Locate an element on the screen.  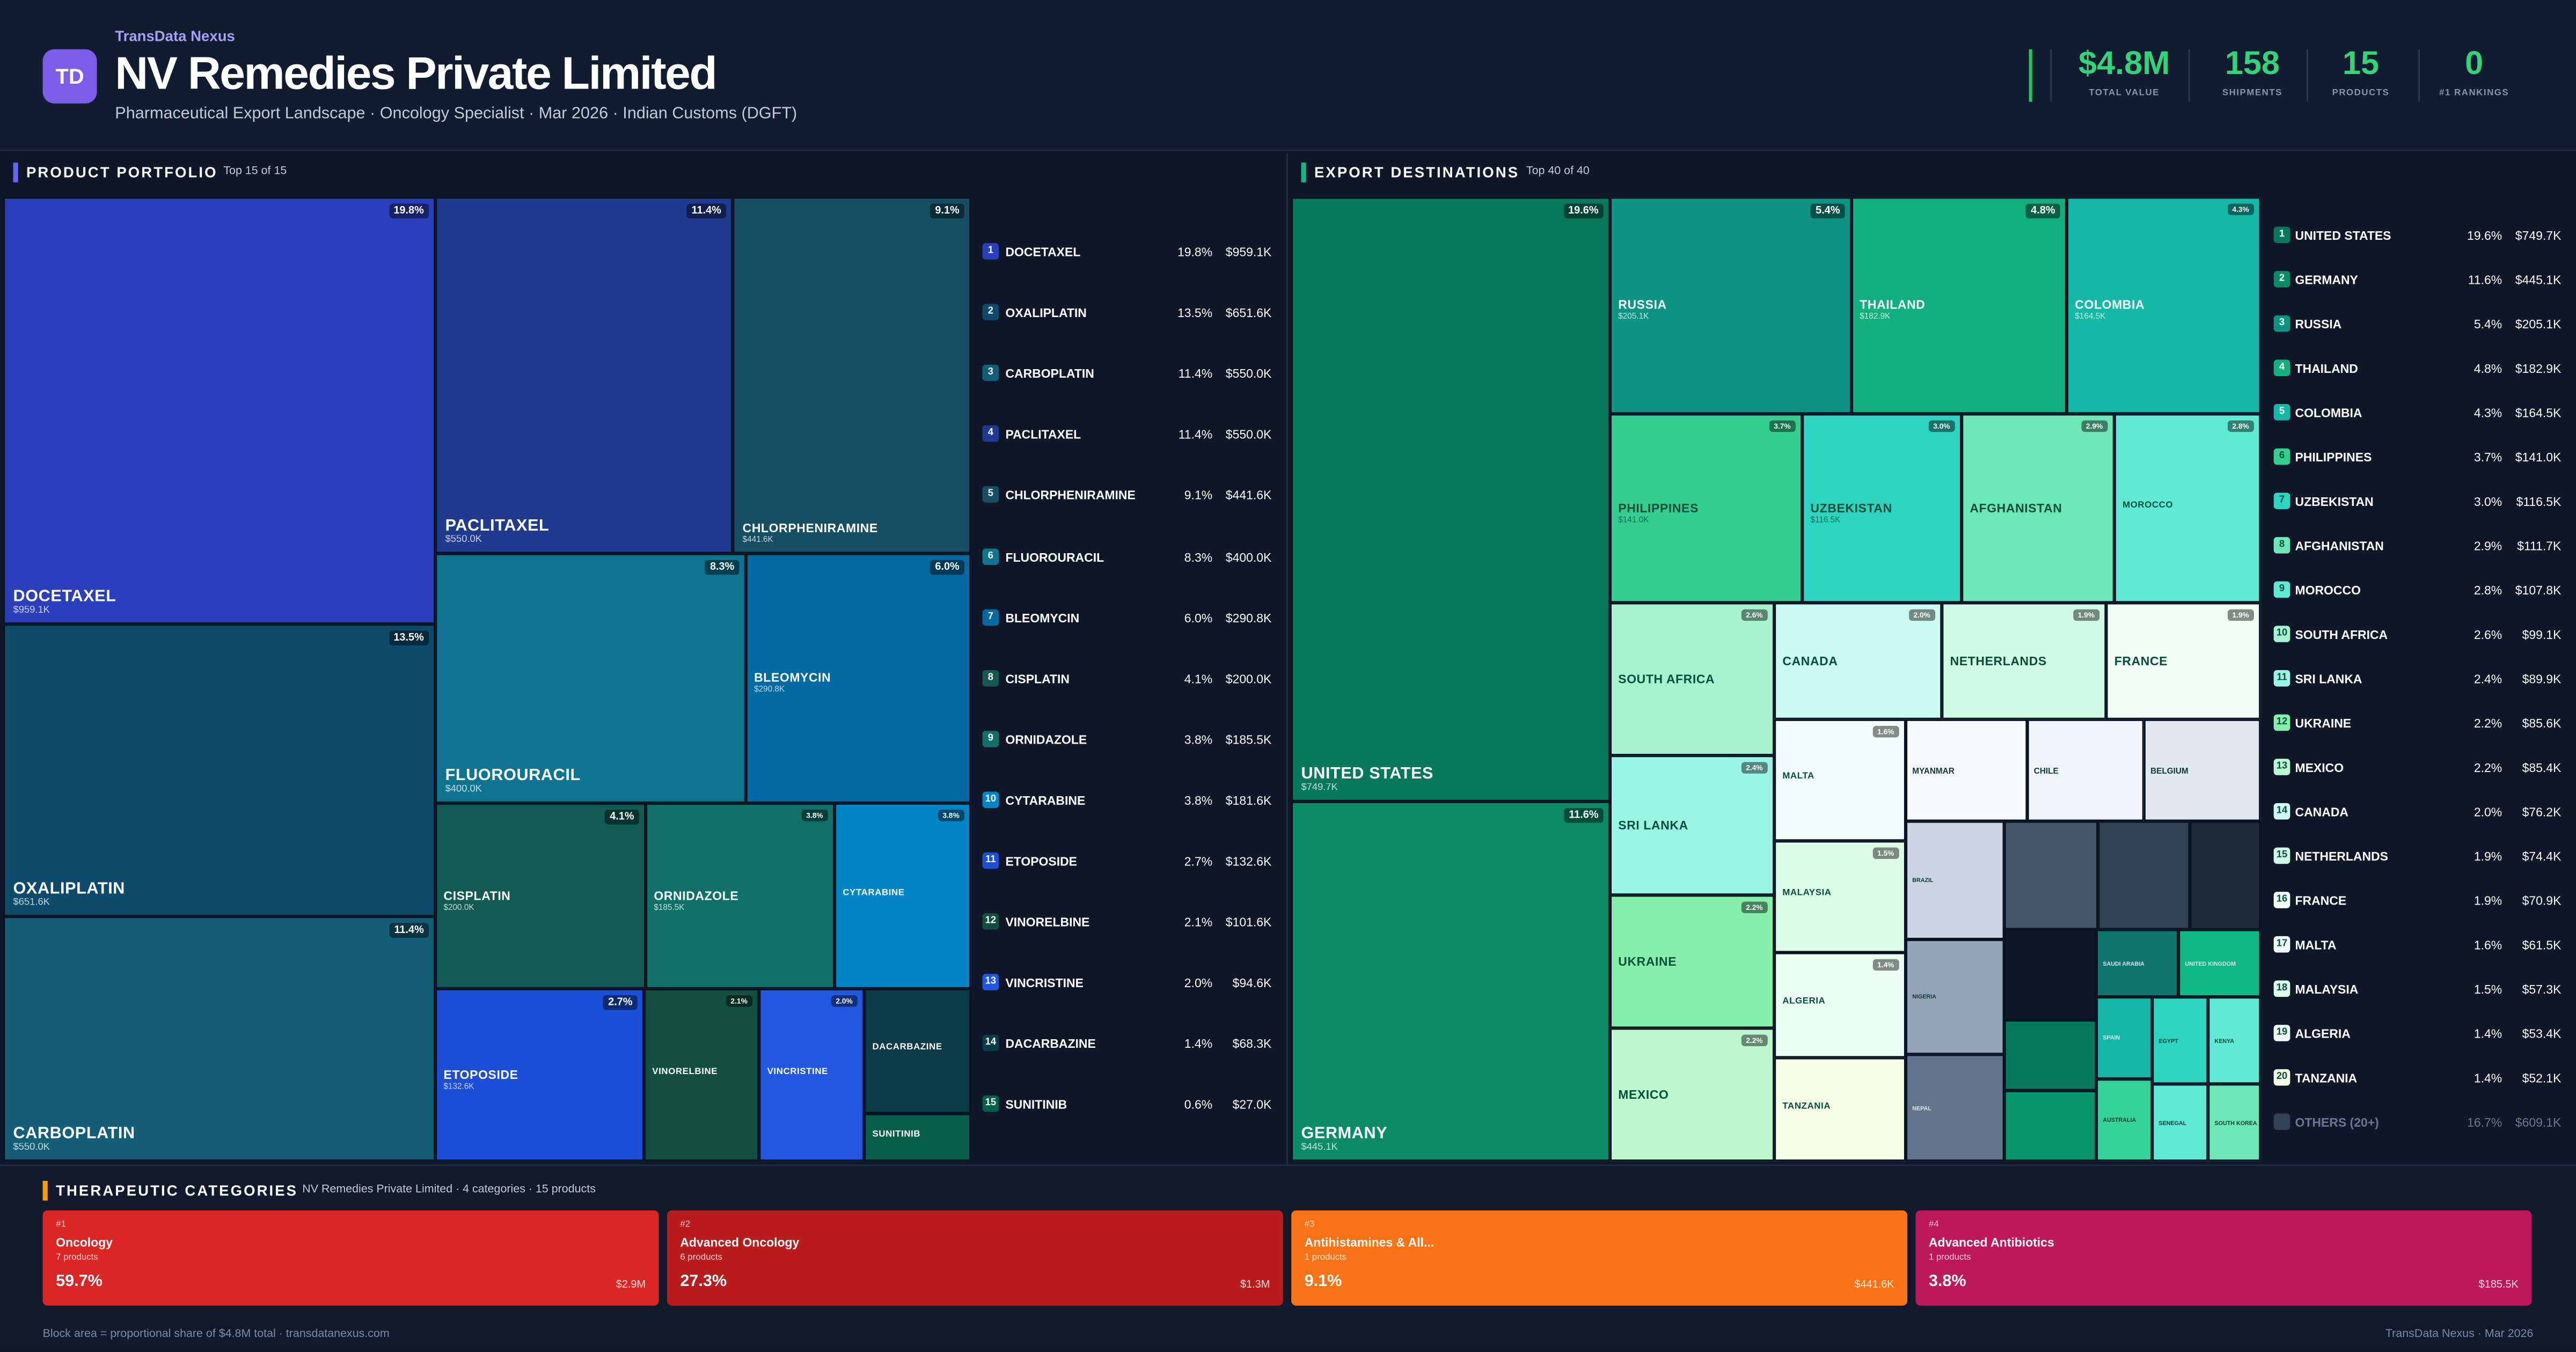
block-name: MEXICO is located at coordinates (1643, 1093).